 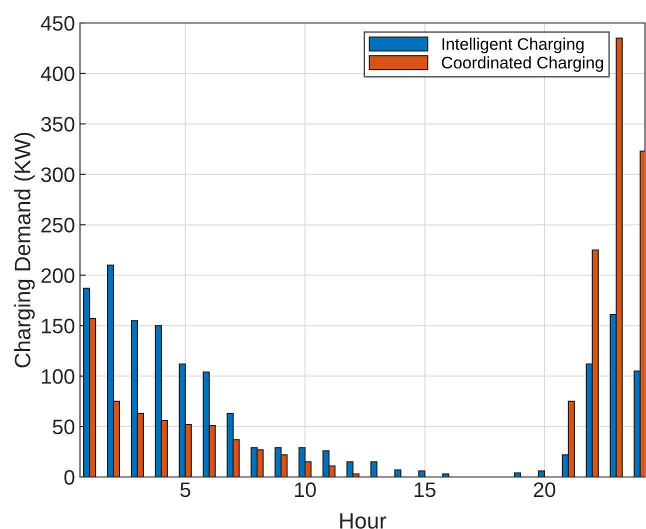 I want to click on y-tick-label: 300, so click(x=57, y=174).